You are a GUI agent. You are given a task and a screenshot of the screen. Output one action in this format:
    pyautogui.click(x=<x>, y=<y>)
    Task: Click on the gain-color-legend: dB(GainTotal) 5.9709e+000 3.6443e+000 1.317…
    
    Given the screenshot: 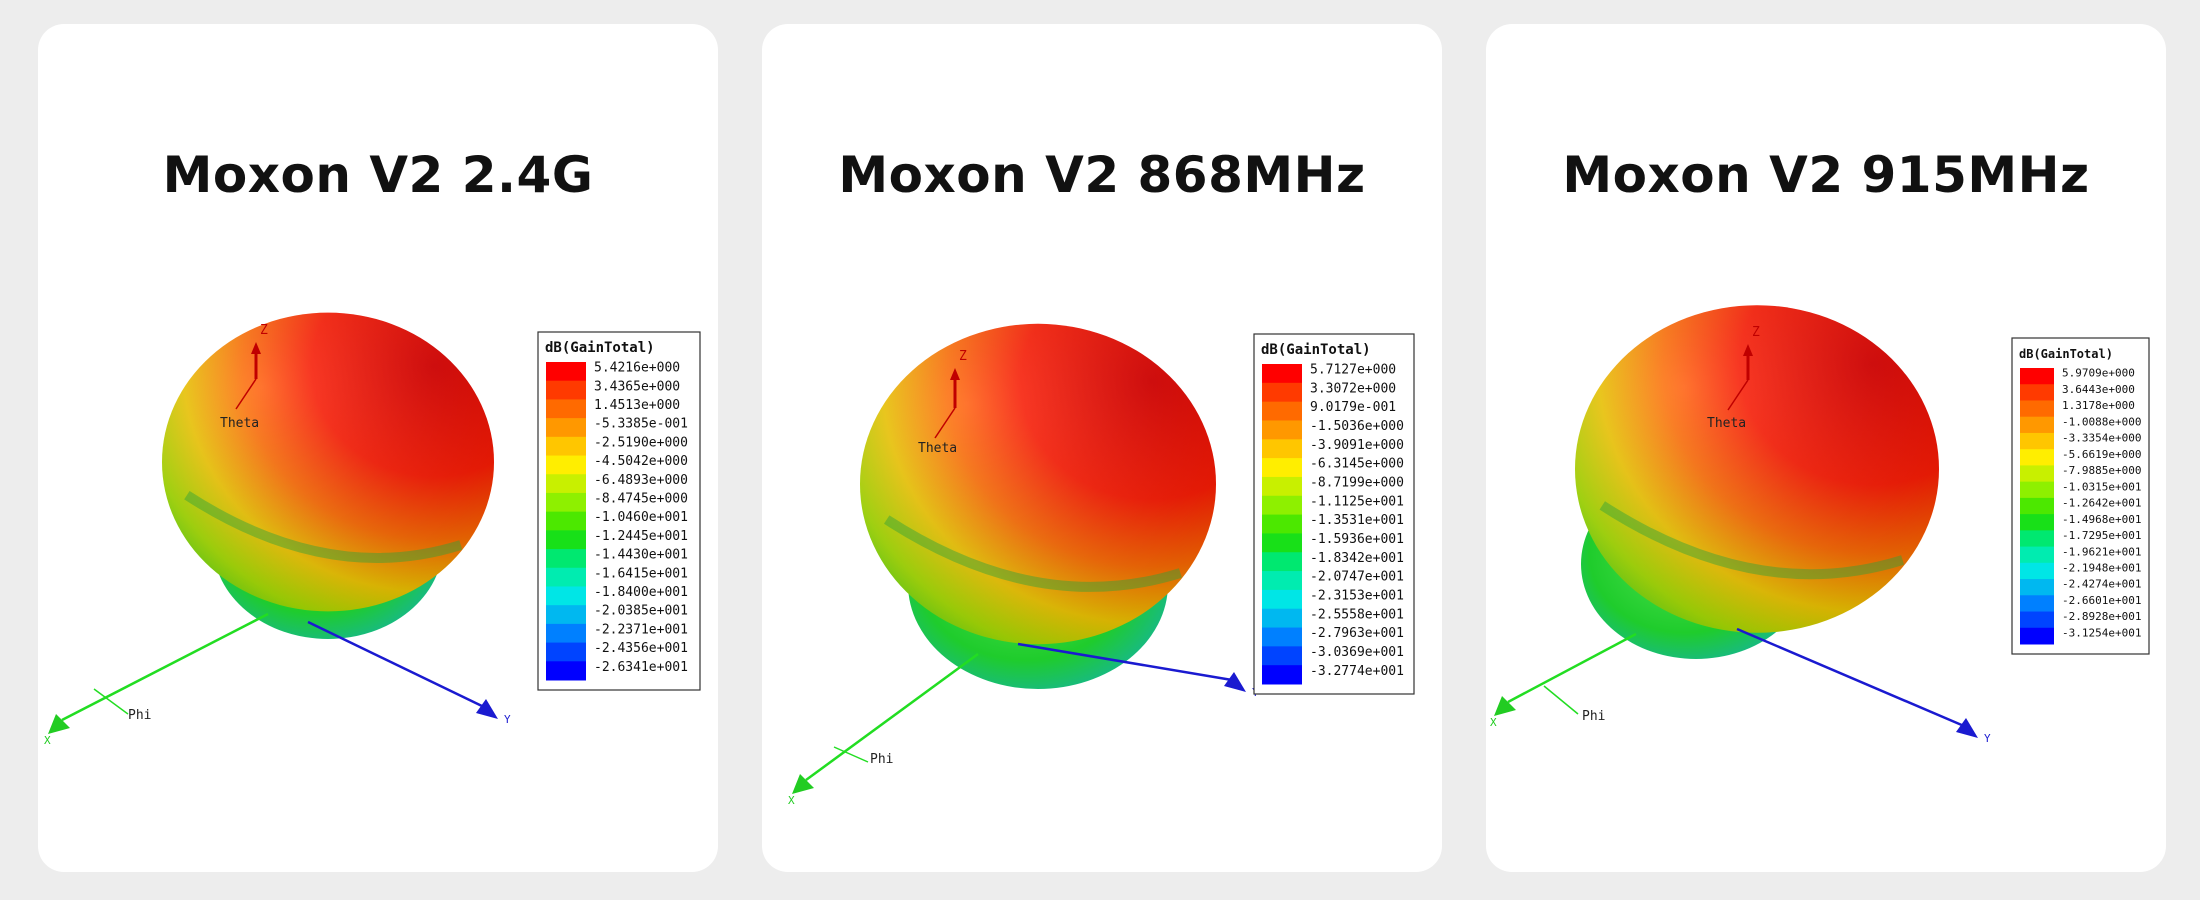 What is the action you would take?
    pyautogui.click(x=2080, y=496)
    